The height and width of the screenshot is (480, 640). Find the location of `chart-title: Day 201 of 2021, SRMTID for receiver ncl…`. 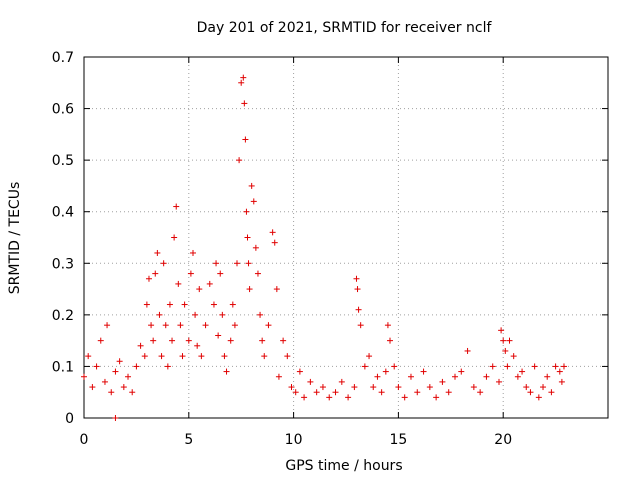

chart-title: Day 201 of 2021, SRMTID for receiver ncl… is located at coordinates (345, 28).